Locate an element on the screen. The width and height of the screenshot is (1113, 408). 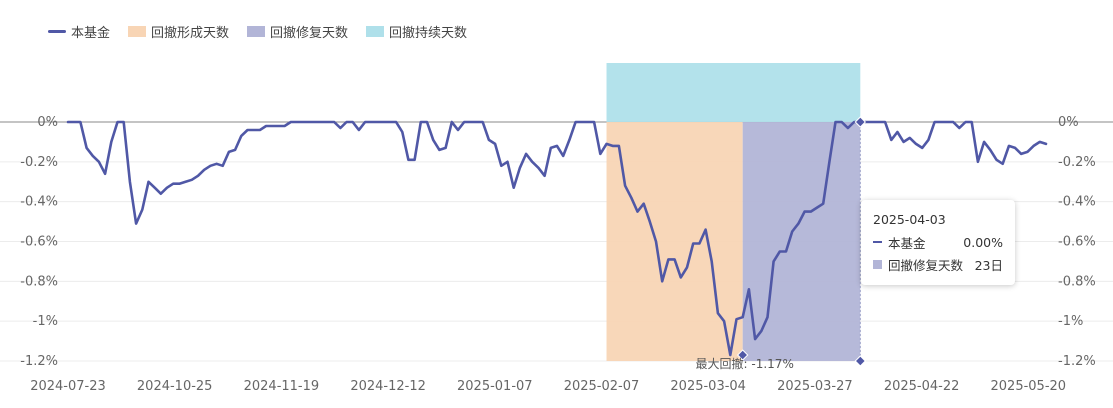
x-tick-label: 2025-01-07 is located at coordinates (495, 386).